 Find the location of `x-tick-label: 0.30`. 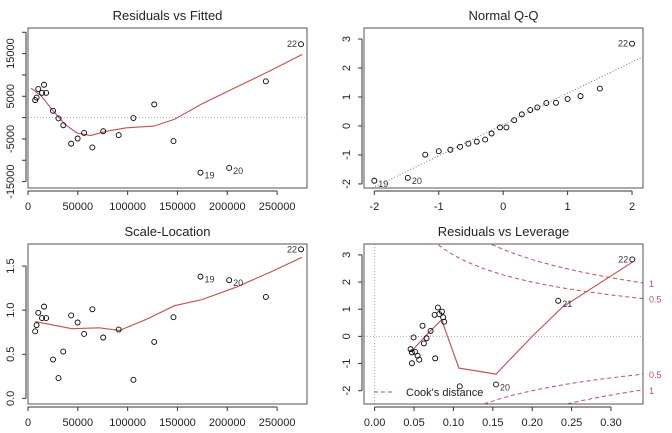

x-tick-label: 0.30 is located at coordinates (610, 423).